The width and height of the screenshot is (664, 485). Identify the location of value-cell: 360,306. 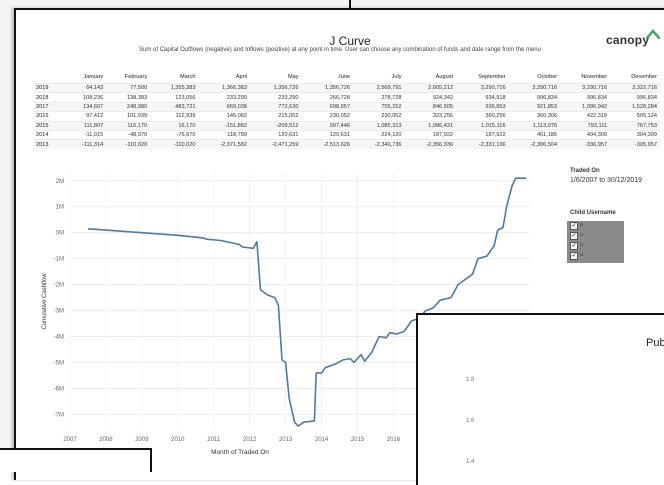
(534, 116).